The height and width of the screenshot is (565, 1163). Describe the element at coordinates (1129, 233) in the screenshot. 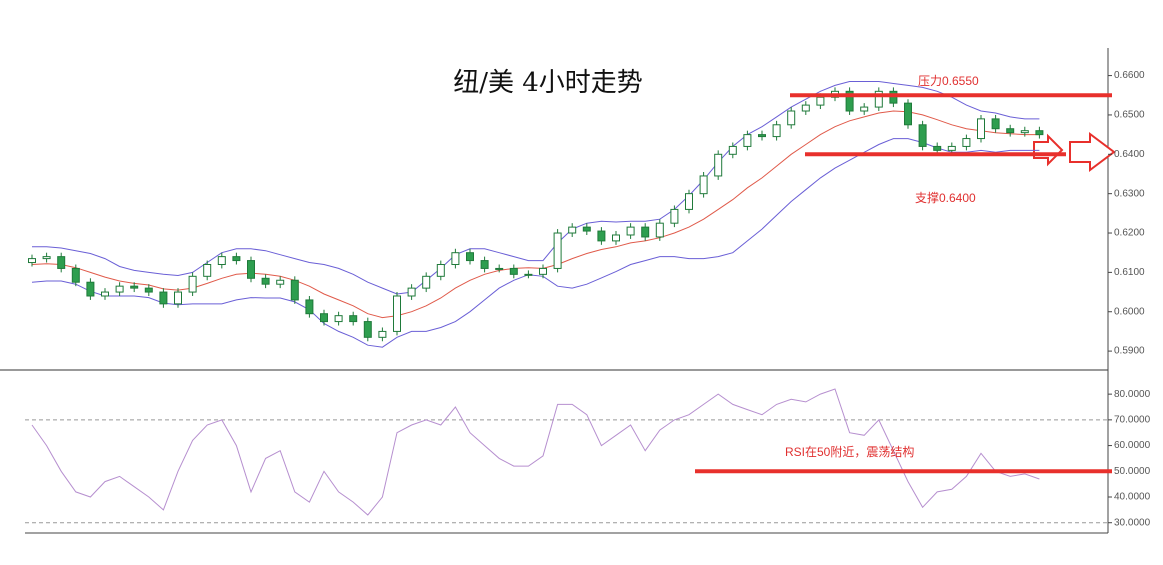

I see `y-tick-label: 0.6200` at that location.